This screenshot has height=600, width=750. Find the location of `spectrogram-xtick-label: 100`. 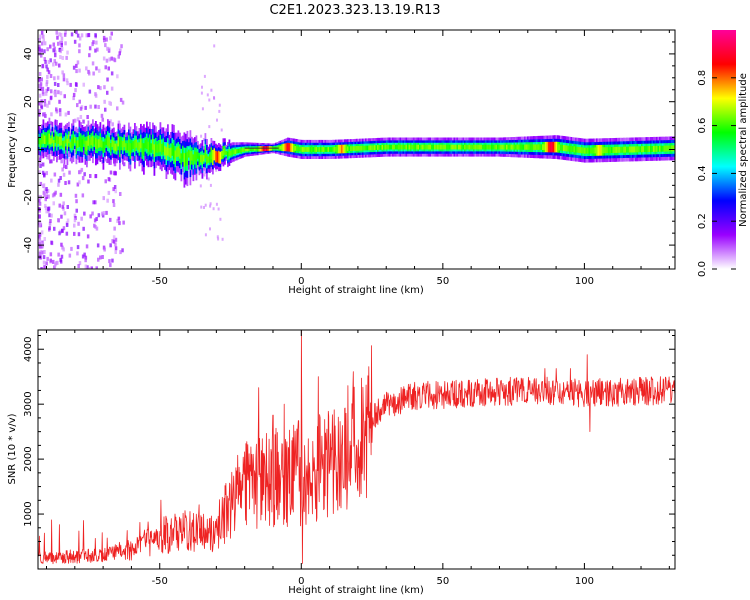

spectrogram-xtick-label: 100 is located at coordinates (584, 281).